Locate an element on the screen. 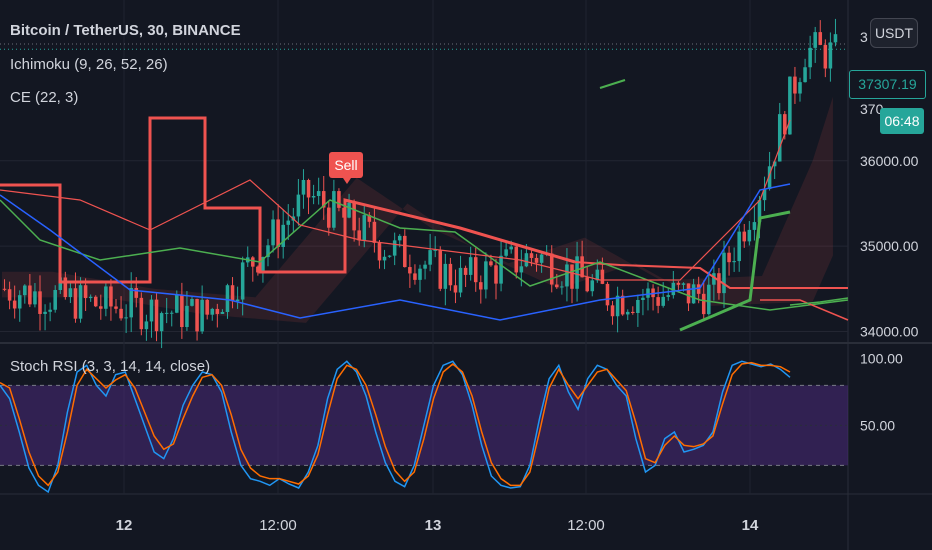 The width and height of the screenshot is (932, 550). ce-legend: CE (22, 3) is located at coordinates (44, 97).